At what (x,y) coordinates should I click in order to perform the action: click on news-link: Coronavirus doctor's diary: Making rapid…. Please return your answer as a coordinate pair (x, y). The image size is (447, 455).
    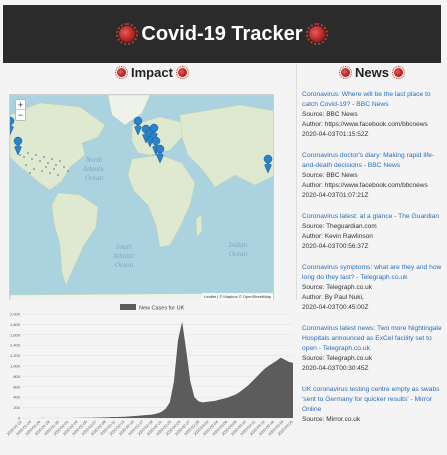
    Looking at the image, I should click on (368, 160).